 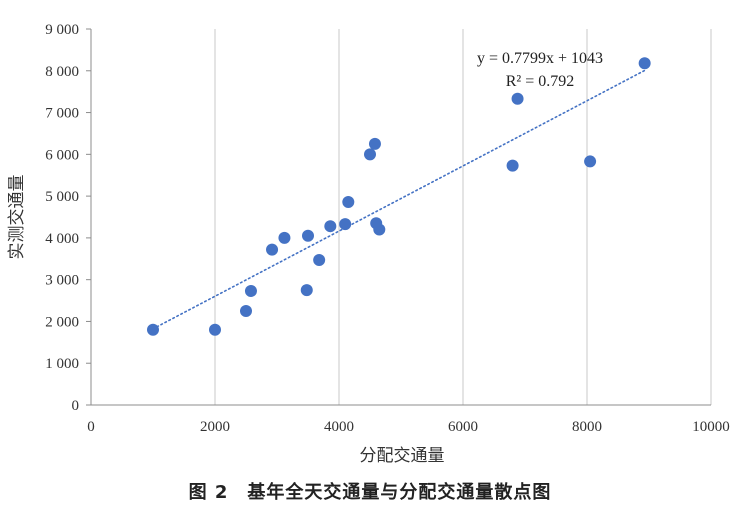 What do you see at coordinates (16, 217) in the screenshot?
I see `y-axis-title: 实测交通量` at bounding box center [16, 217].